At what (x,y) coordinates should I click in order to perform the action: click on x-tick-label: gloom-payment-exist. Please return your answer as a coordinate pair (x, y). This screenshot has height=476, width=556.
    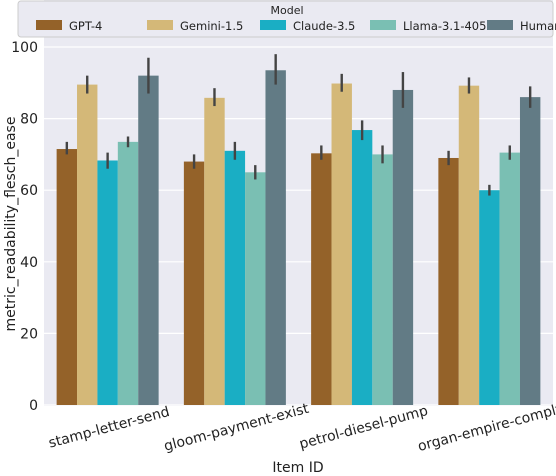
    Looking at the image, I should click on (236, 428).